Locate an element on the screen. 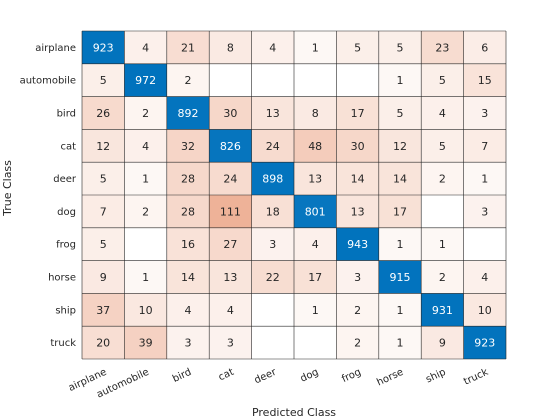 The image size is (560, 420). cell-value-label: 892 is located at coordinates (188, 113).